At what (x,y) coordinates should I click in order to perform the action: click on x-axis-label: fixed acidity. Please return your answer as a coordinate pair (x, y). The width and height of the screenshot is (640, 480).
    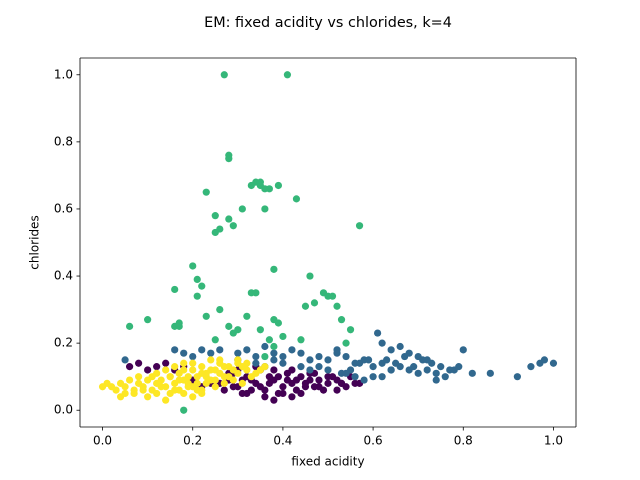
    Looking at the image, I should click on (327, 462).